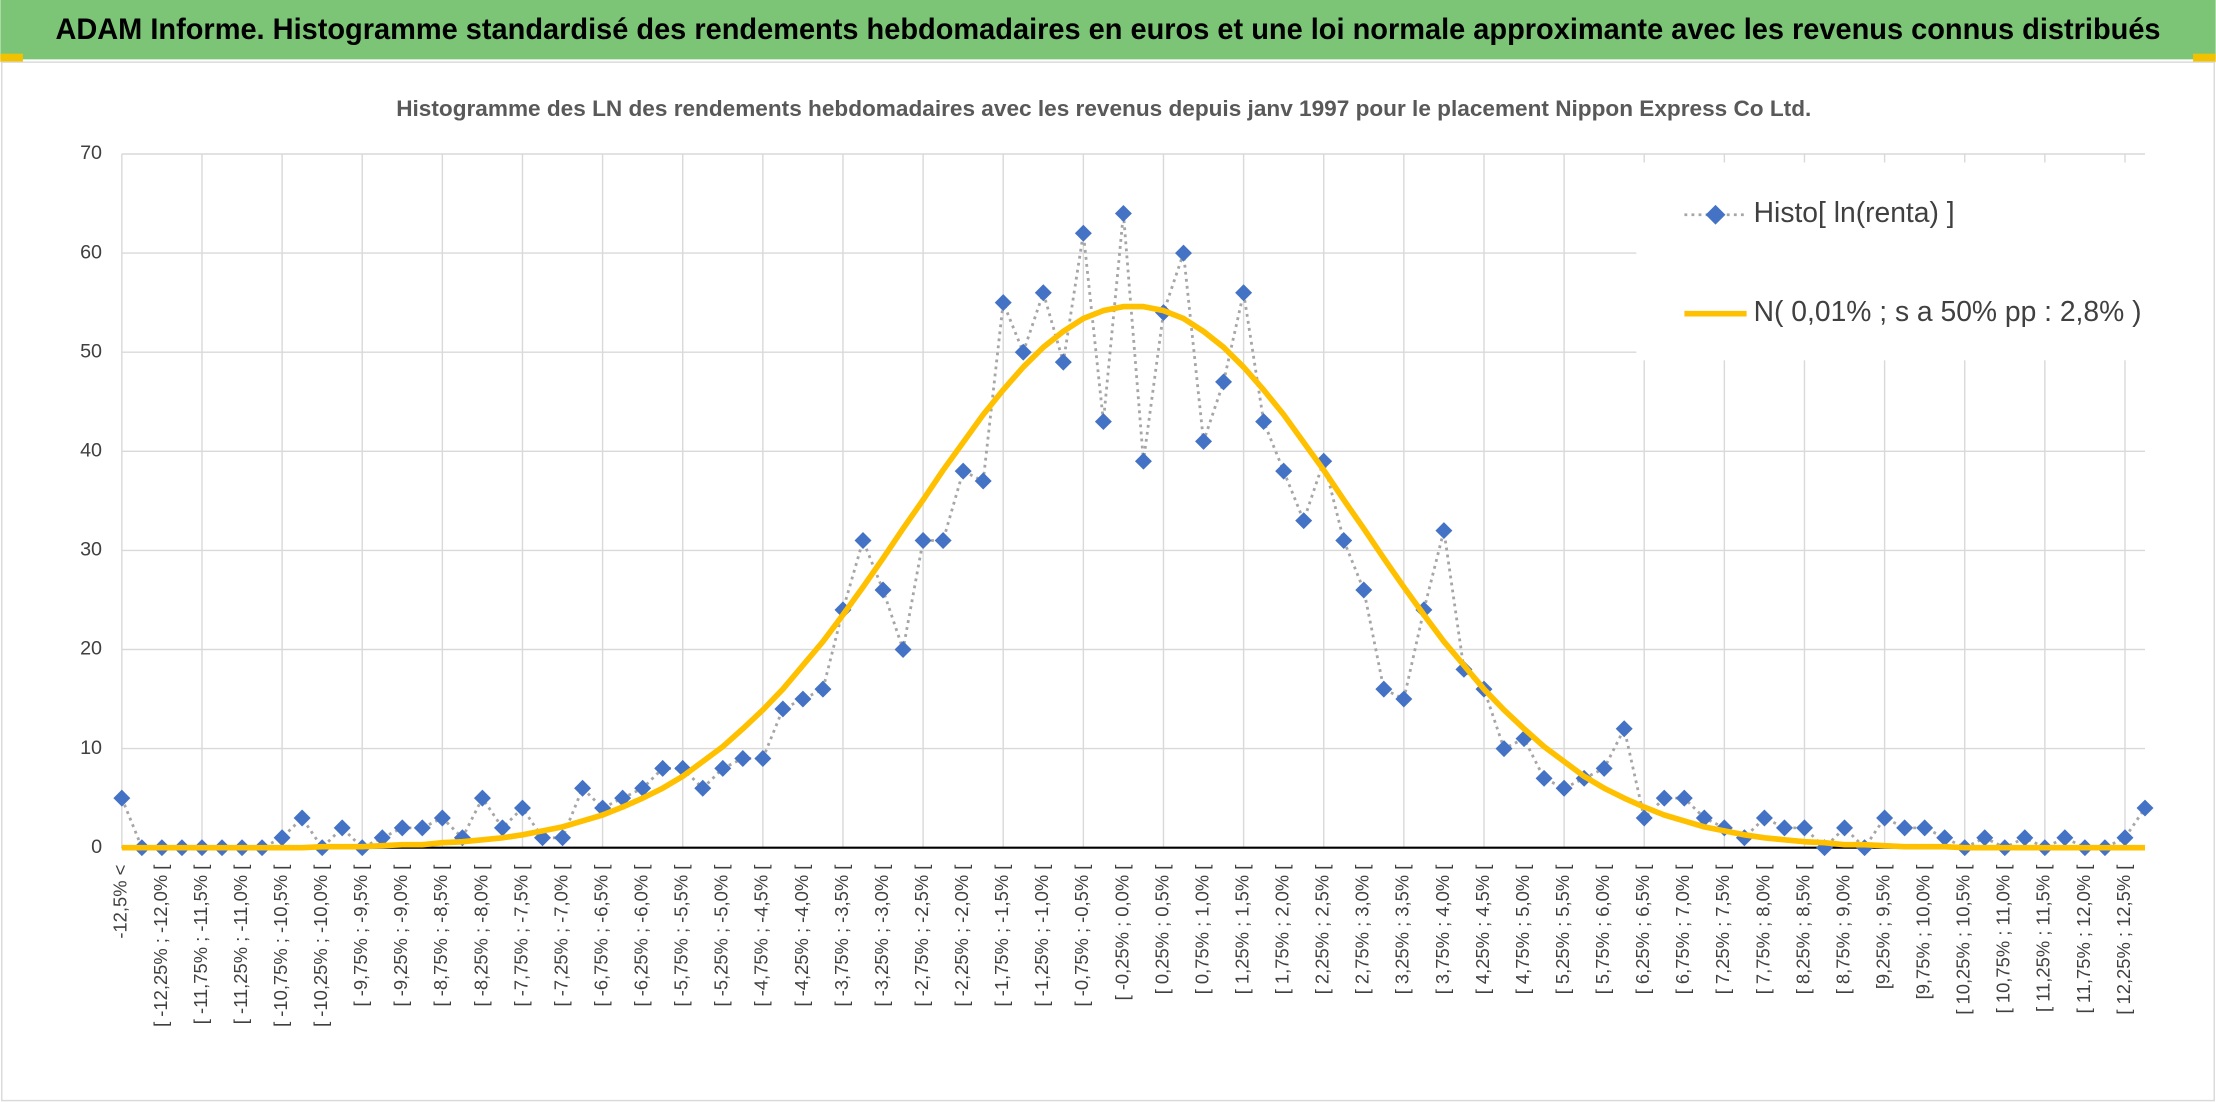 This screenshot has height=1102, width=2216. What do you see at coordinates (1482, 930) in the screenshot?
I see `x-tick-label: [ 4,25% ; 4,5% [` at bounding box center [1482, 930].